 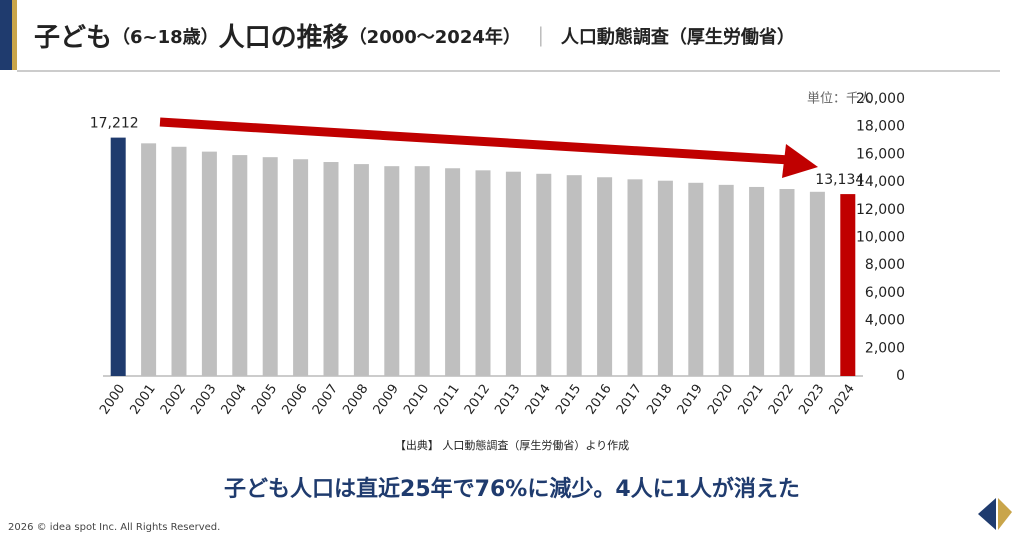 I want to click on x-tick-label: 2016, so click(x=598, y=400).